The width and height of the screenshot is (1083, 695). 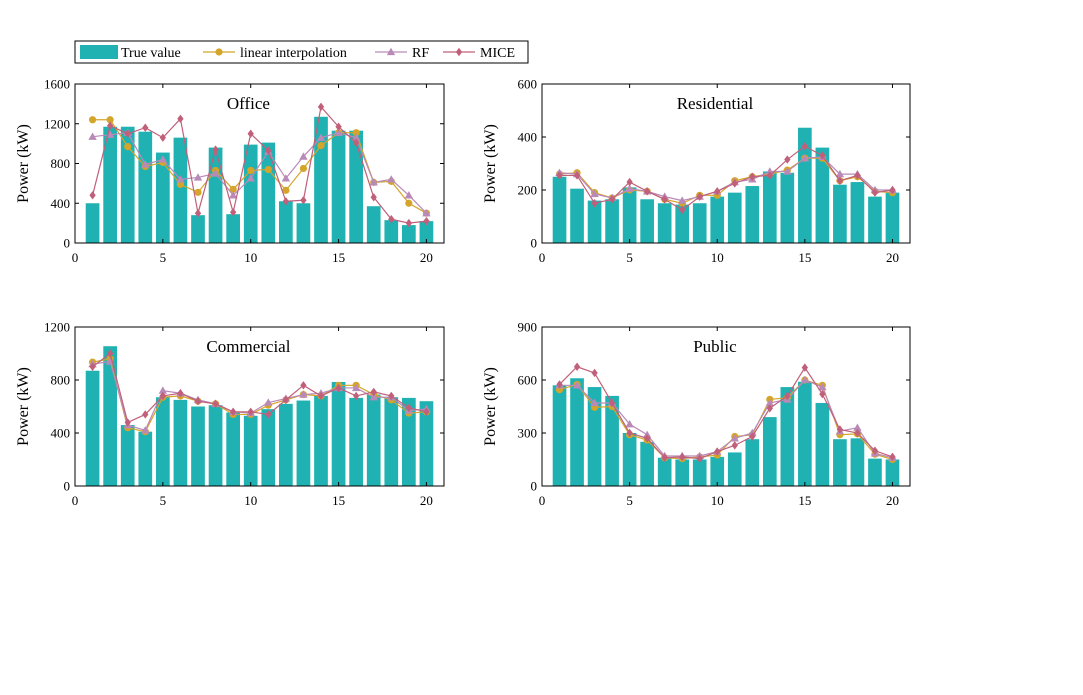 I want to click on series-line-mice, so click(x=726, y=413).